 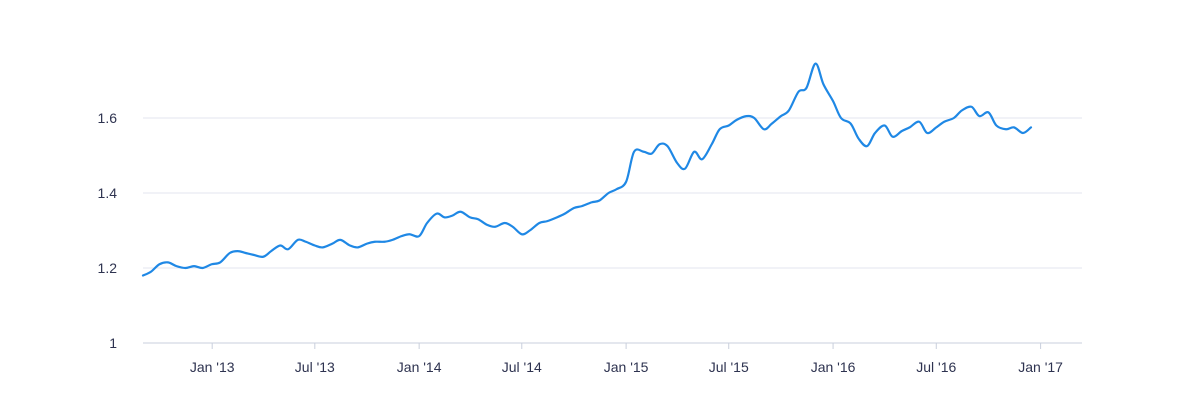 I want to click on x-tick-label: Jul '13, so click(x=315, y=367).